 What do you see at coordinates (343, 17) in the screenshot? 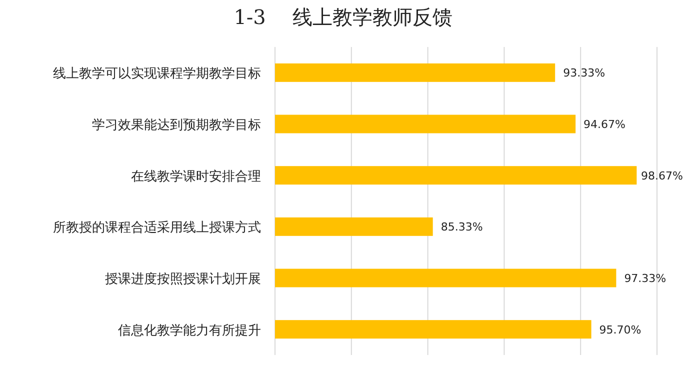
I see `chart-title: 1-3 线上教学教师反馈` at bounding box center [343, 17].